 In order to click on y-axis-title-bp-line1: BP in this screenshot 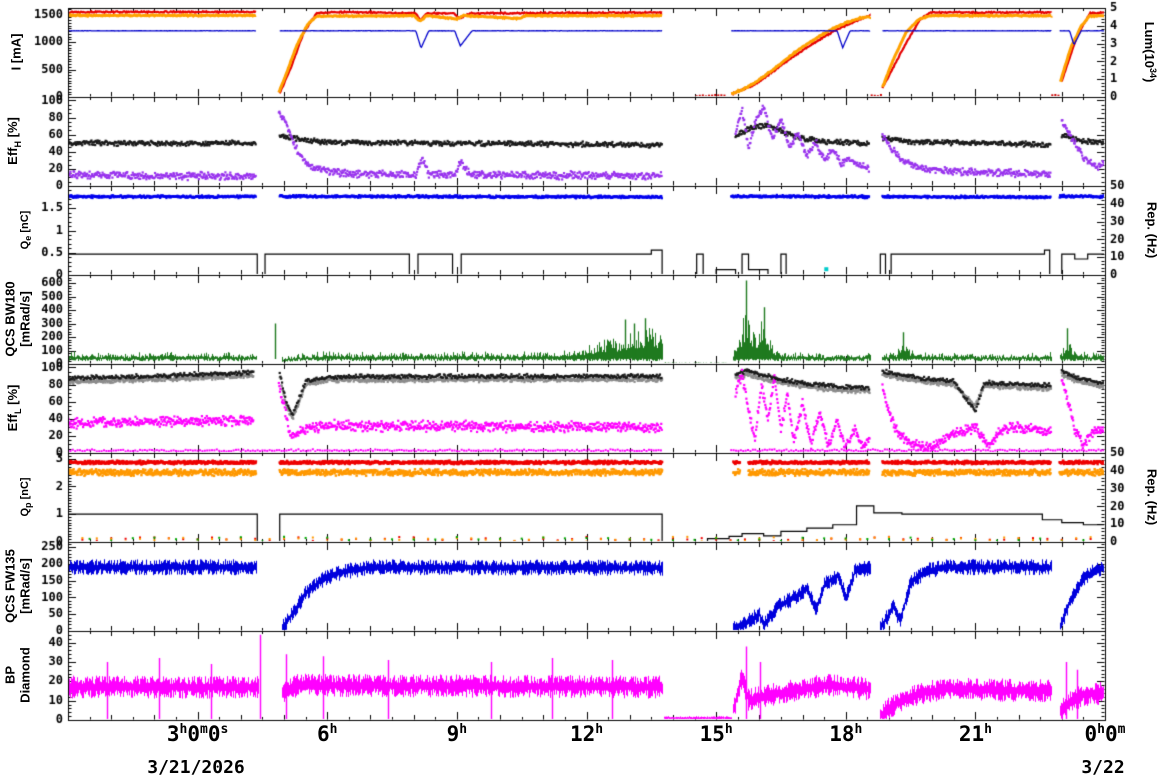, I will do `click(10, 675)`.